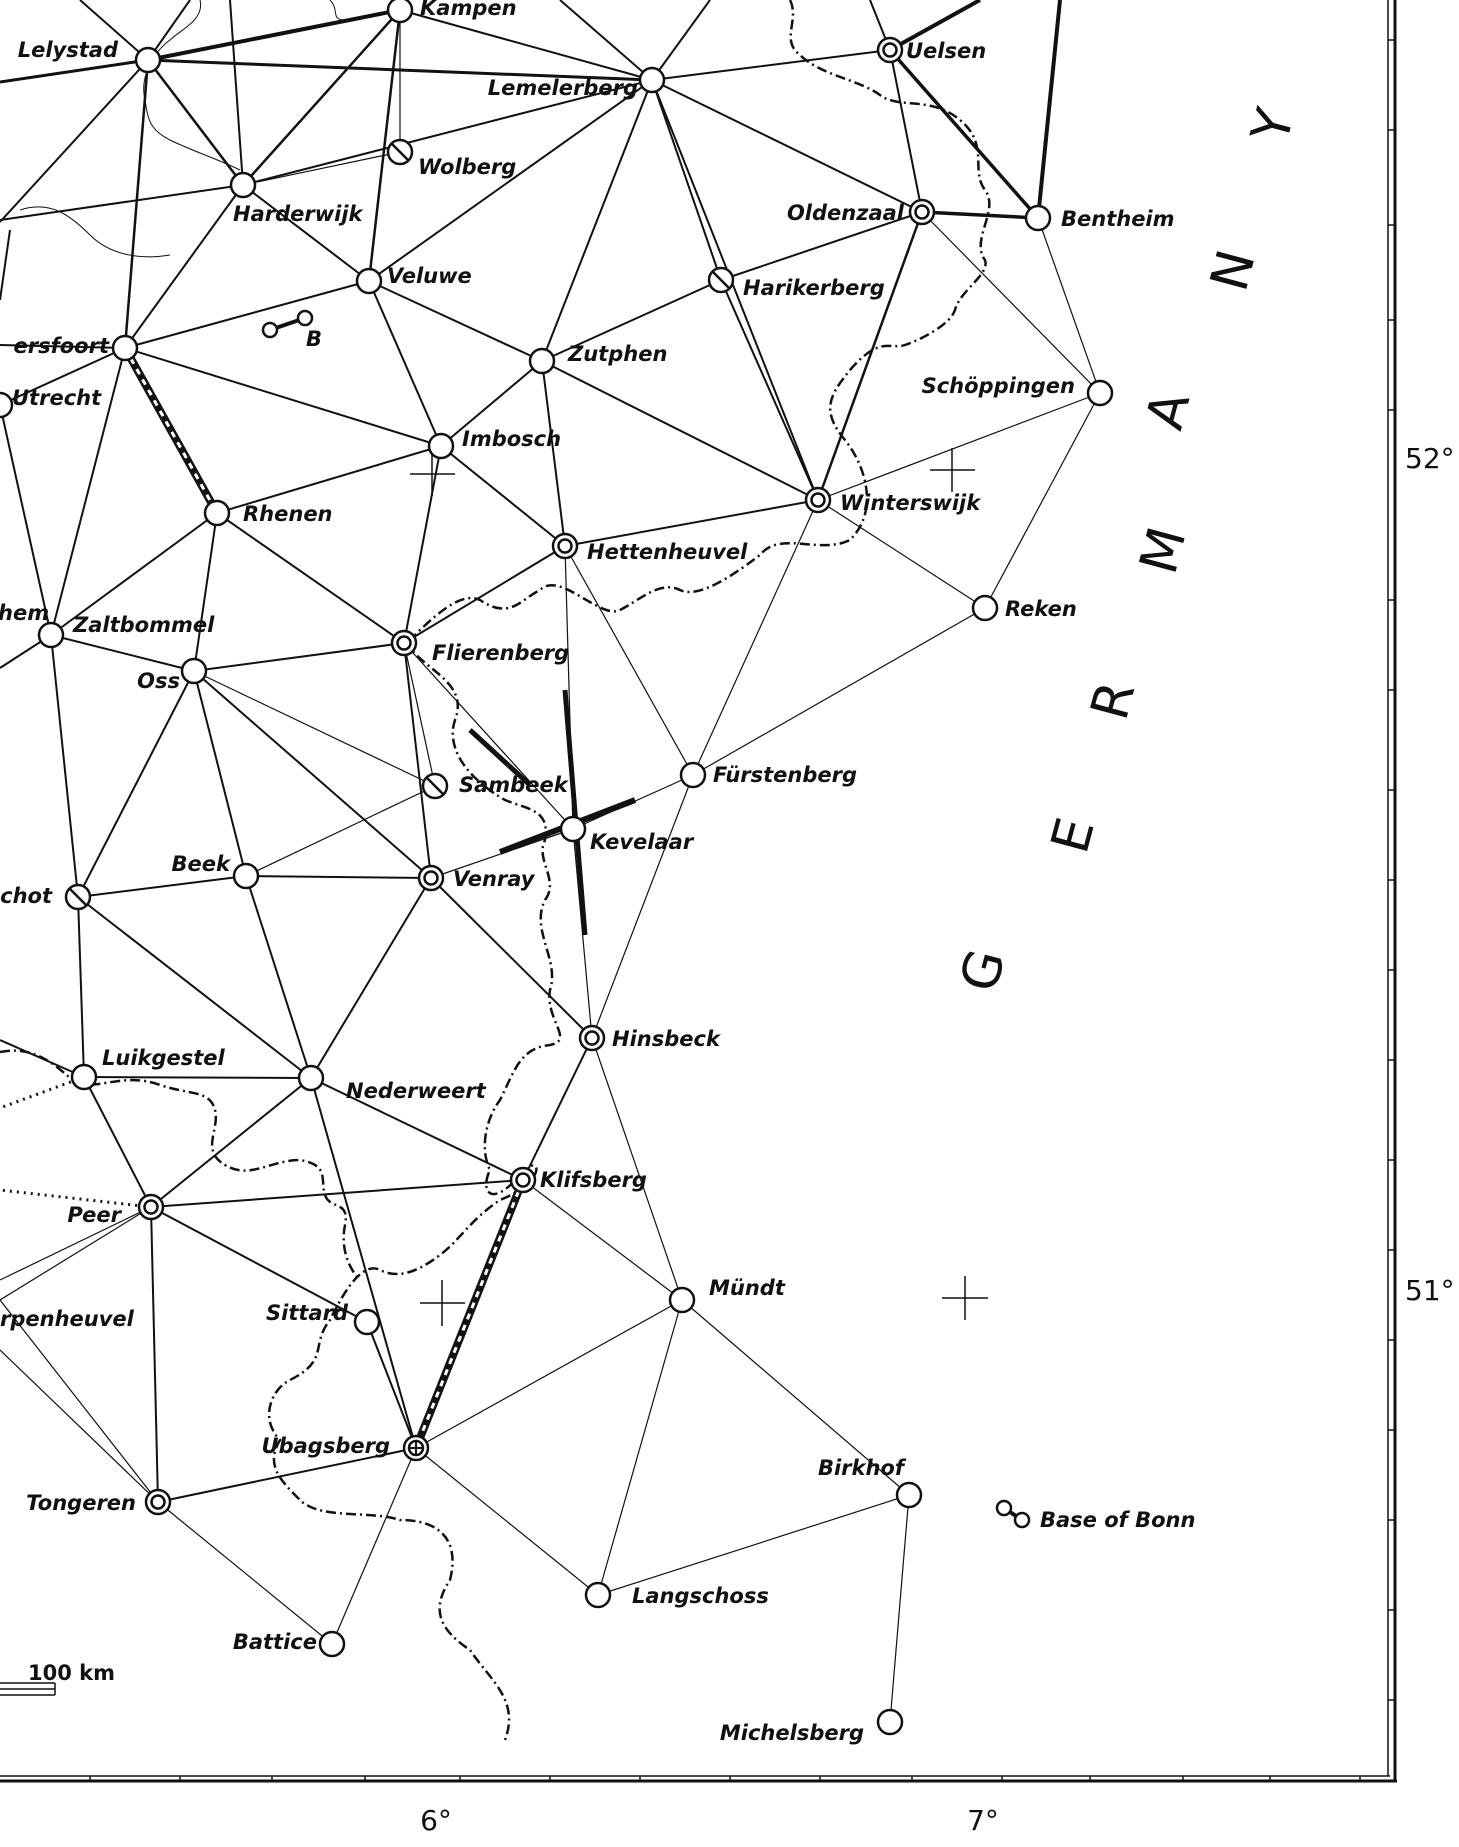 The image size is (1459, 1847). What do you see at coordinates (1038, 218) in the screenshot?
I see `station-bentheim` at bounding box center [1038, 218].